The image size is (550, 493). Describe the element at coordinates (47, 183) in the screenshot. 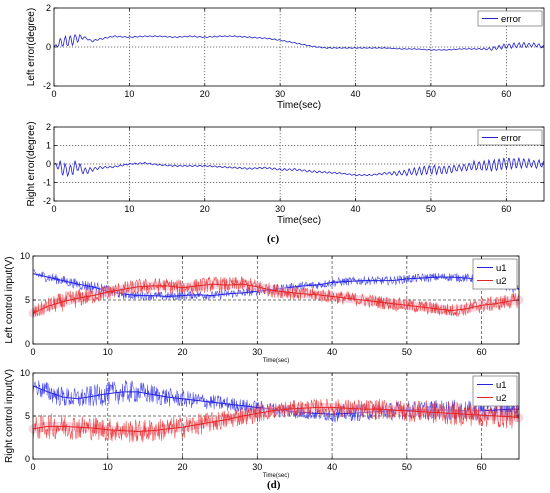

I see `y-tick-label: -1` at that location.